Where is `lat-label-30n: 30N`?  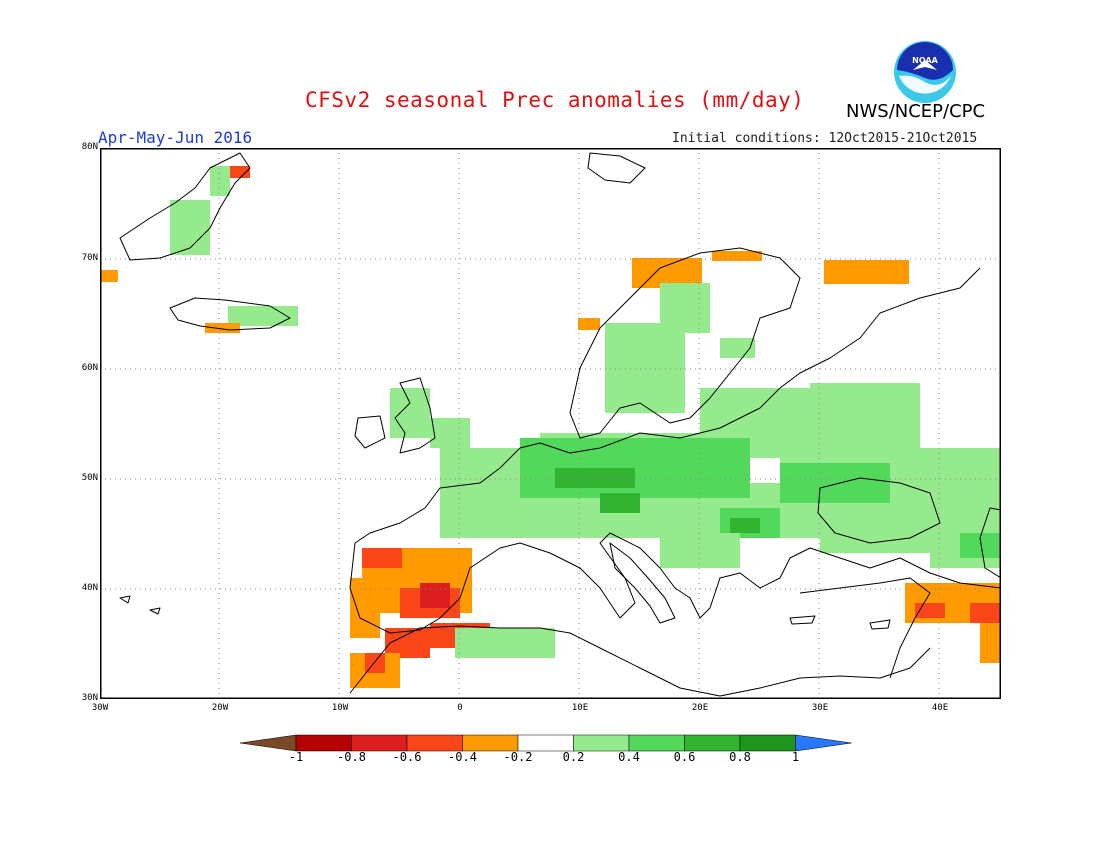 lat-label-30n: 30N is located at coordinates (89, 698).